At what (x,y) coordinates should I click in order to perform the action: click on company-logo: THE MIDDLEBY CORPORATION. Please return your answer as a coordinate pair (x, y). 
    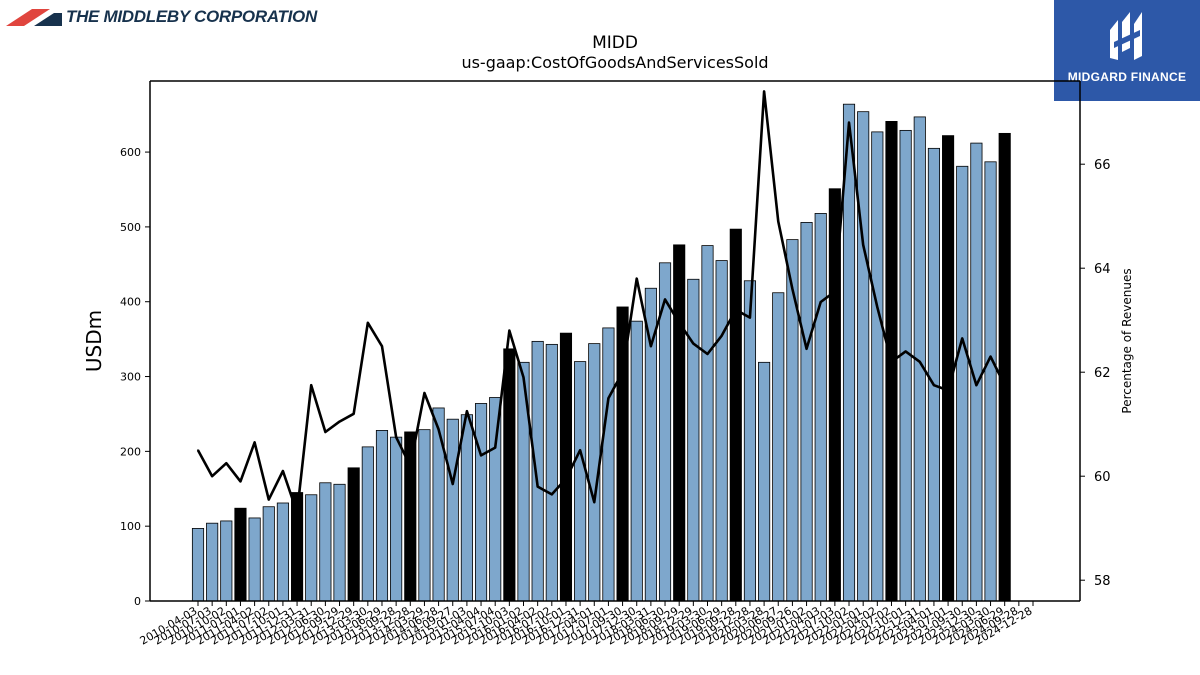
    Looking at the image, I should click on (161, 17).